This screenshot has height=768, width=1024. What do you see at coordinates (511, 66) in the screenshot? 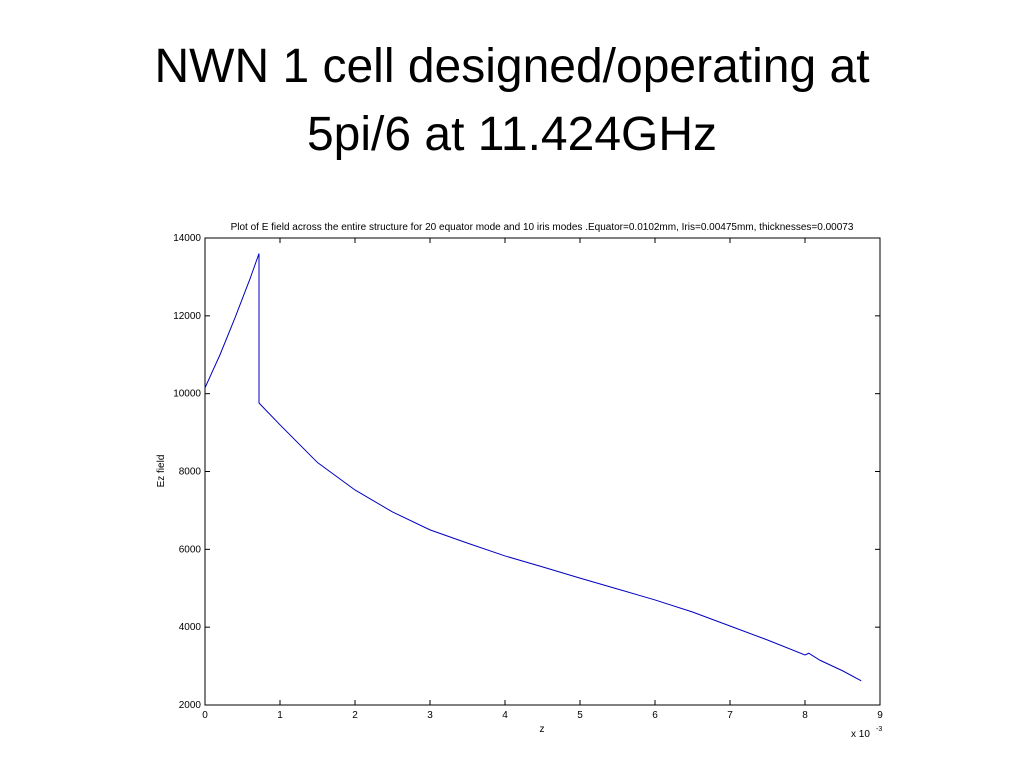
I see `slide-title: NWN 1 cell designed/operating at` at bounding box center [511, 66].